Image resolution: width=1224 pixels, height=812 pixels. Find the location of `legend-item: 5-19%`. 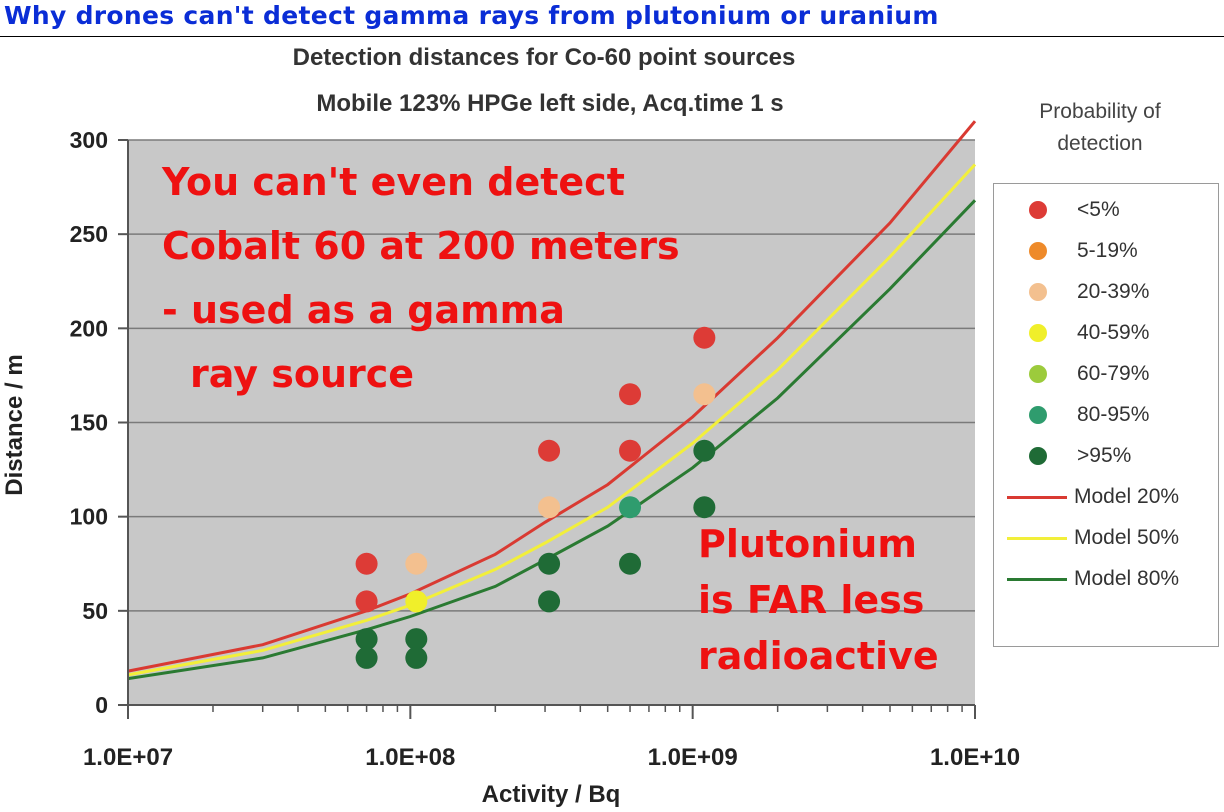

legend-item: 5-19% is located at coordinates (1106, 251).